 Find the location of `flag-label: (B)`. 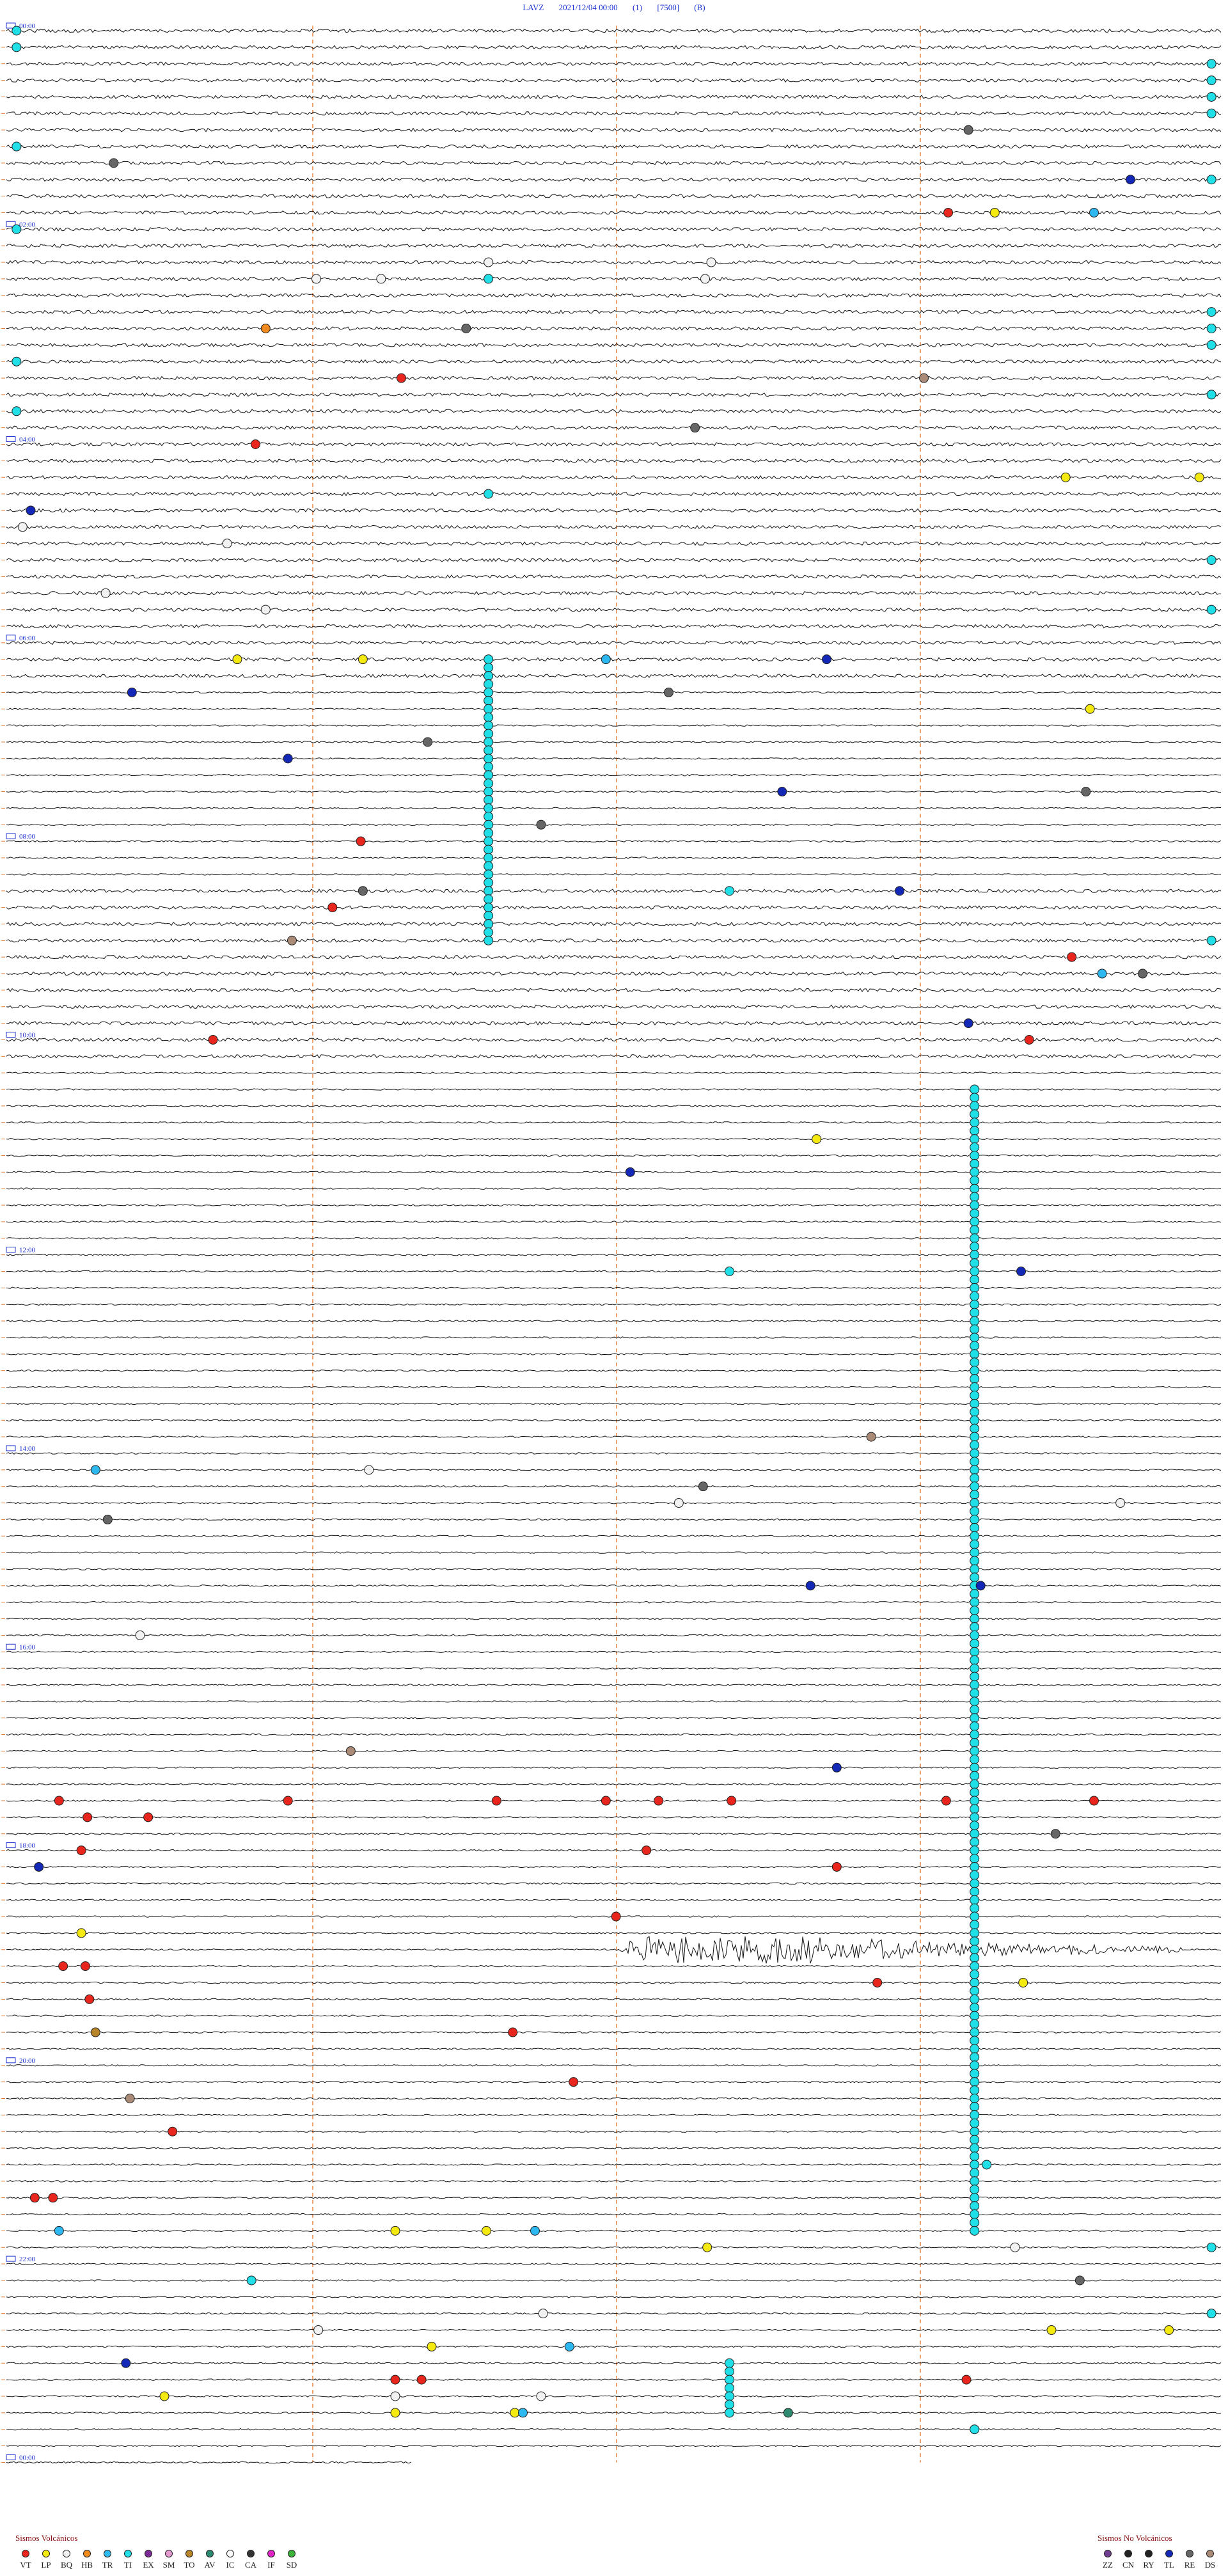

flag-label: (B) is located at coordinates (699, 7).